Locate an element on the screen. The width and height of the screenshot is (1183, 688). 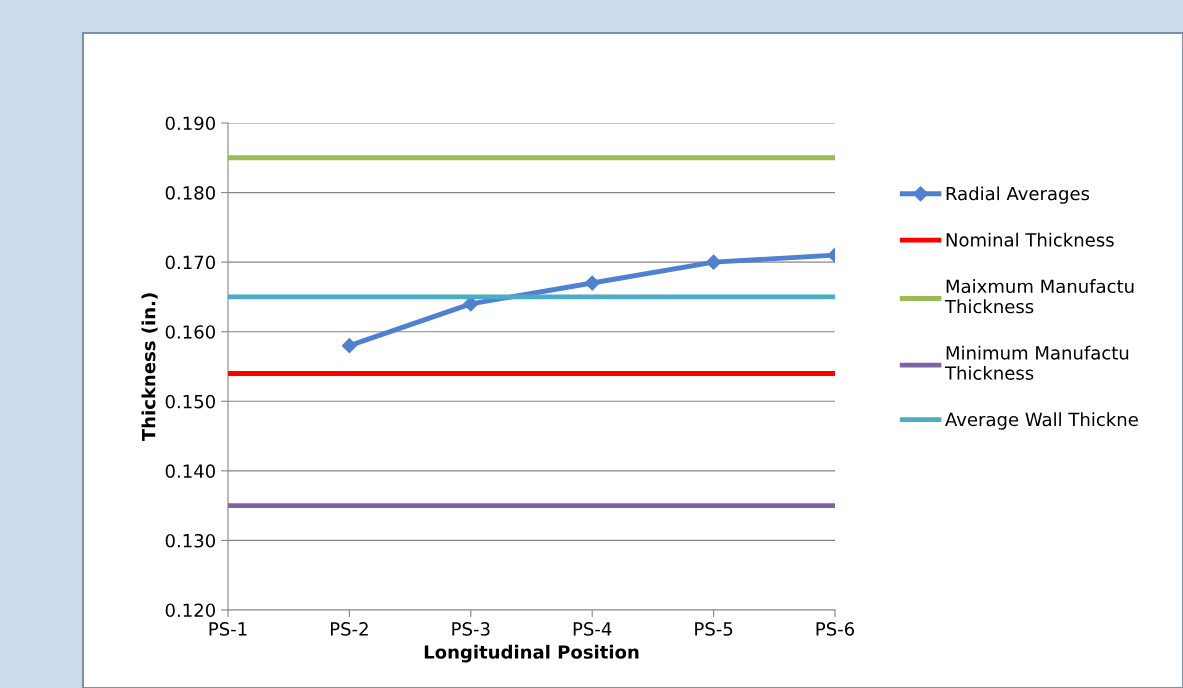
y-tick-label: 0.170 is located at coordinates (190, 262).